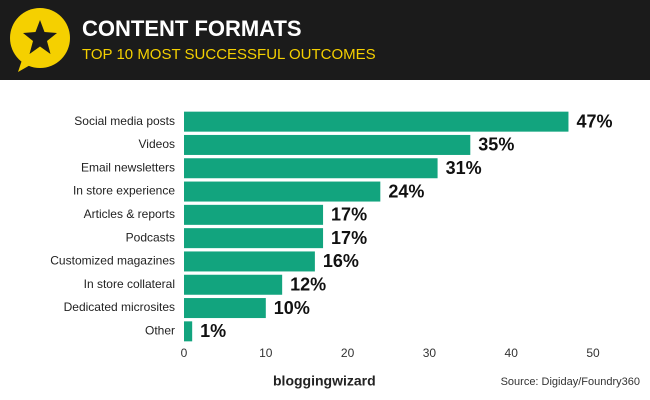 The image size is (650, 400). What do you see at coordinates (150, 237) in the screenshot?
I see `y-tick-label: Podcasts` at bounding box center [150, 237].